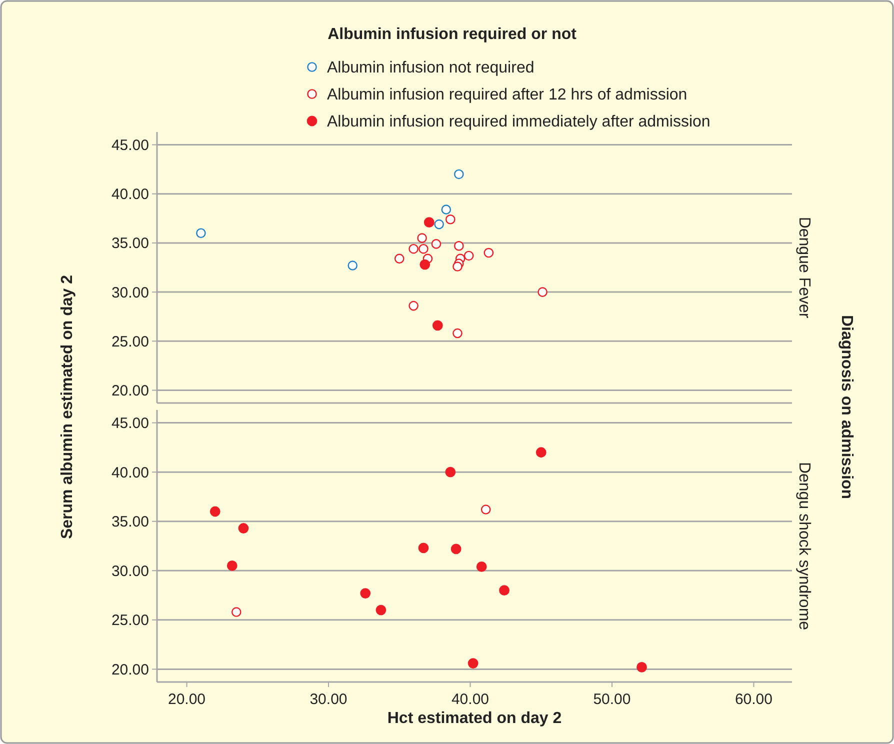 This screenshot has height=744, width=894. I want to click on legend-title: Albumin infusion required or not, so click(453, 34).